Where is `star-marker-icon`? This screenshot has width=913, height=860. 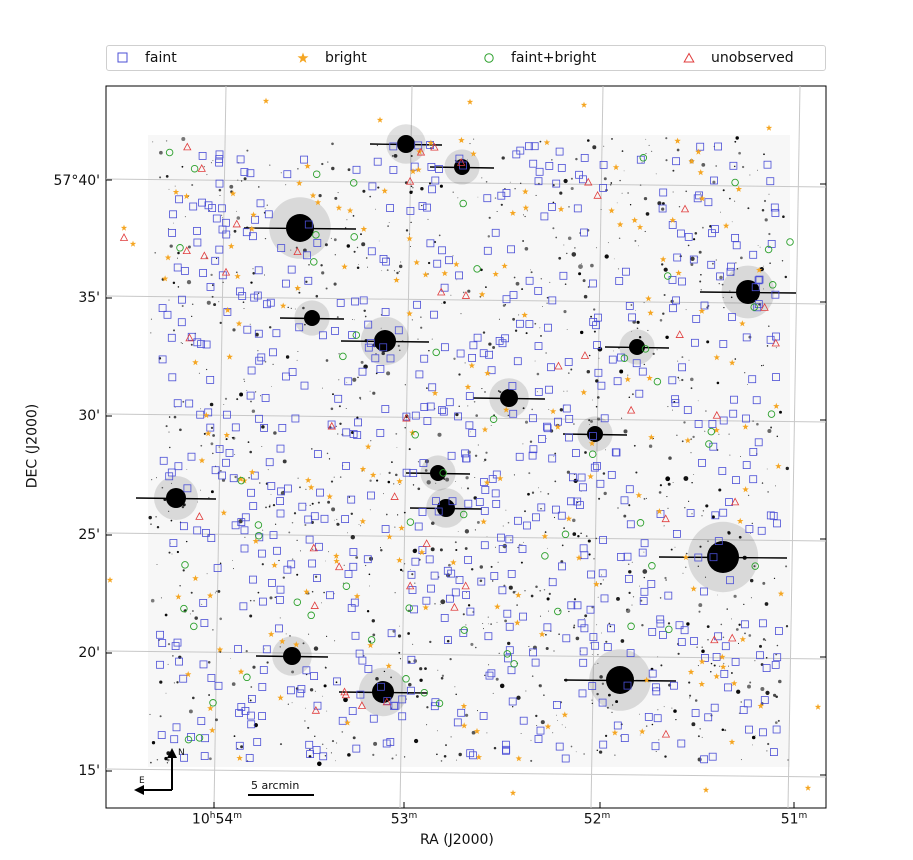
star-marker-icon is located at coordinates (303, 57).